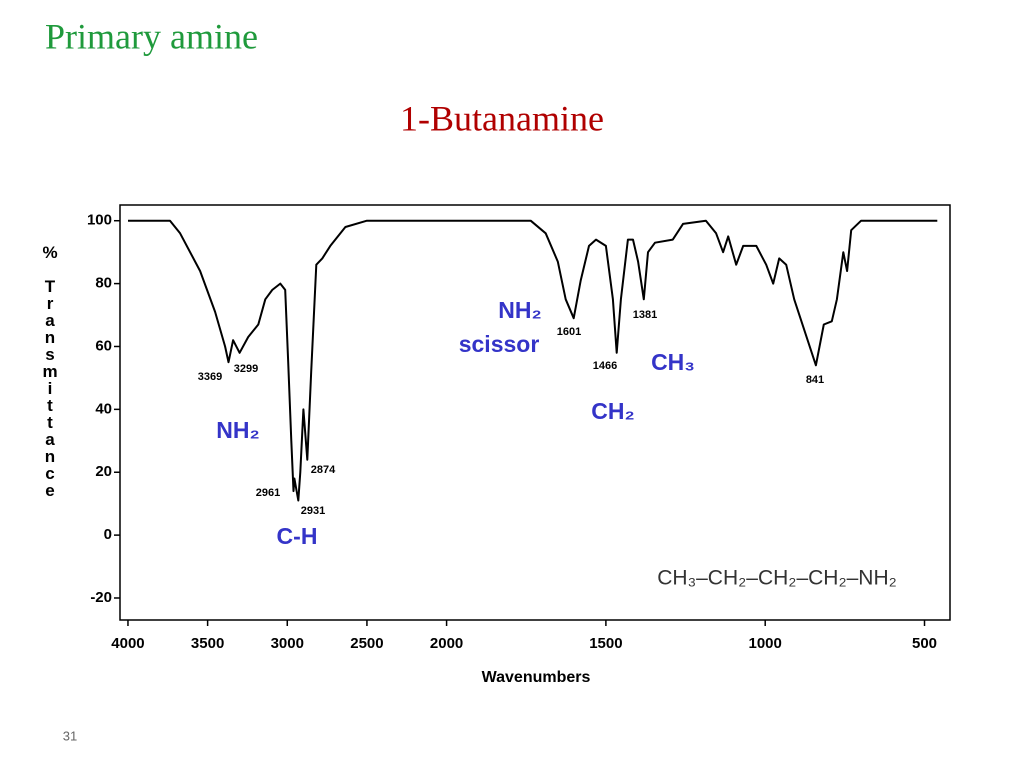 The height and width of the screenshot is (773, 1024). I want to click on x-tick-label: 2000, so click(446, 643).